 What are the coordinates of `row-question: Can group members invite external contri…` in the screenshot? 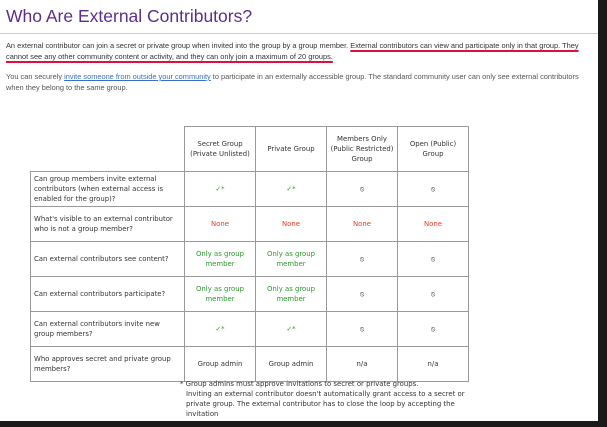 It's located at (107, 189).